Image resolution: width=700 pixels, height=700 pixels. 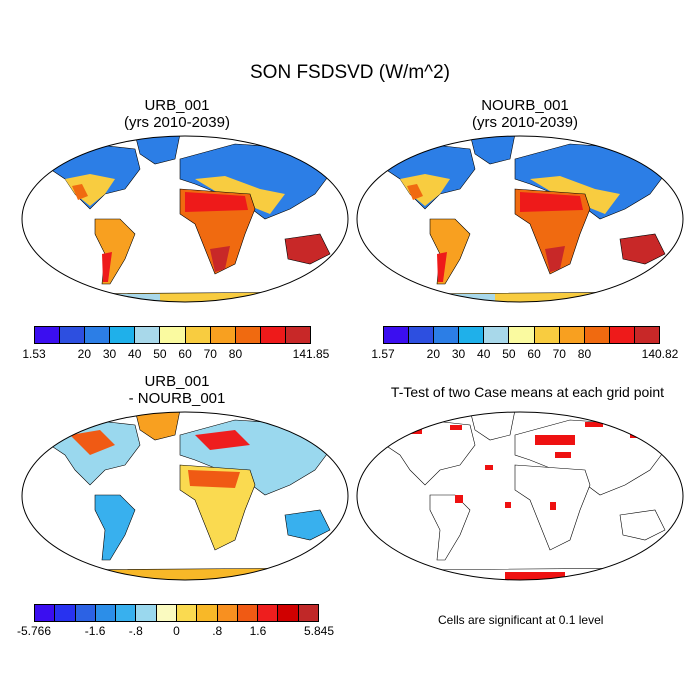 I want to click on urb-tick-label-4: 50, so click(x=160, y=354).